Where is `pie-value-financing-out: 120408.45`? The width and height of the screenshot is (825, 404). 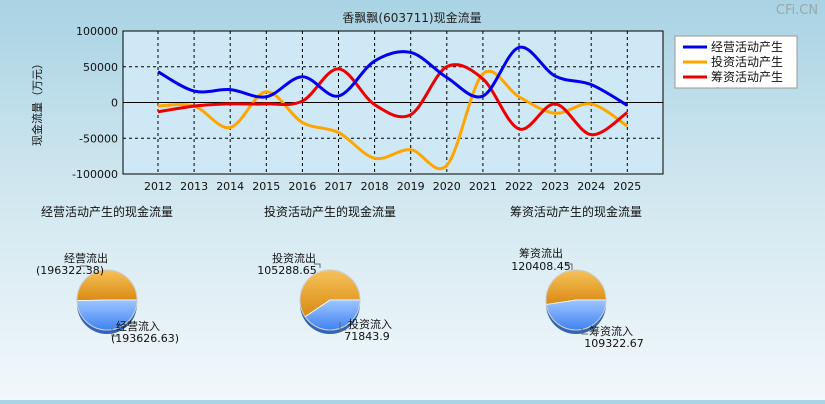
pie-value-financing-out: 120408.45 is located at coordinates (541, 266).